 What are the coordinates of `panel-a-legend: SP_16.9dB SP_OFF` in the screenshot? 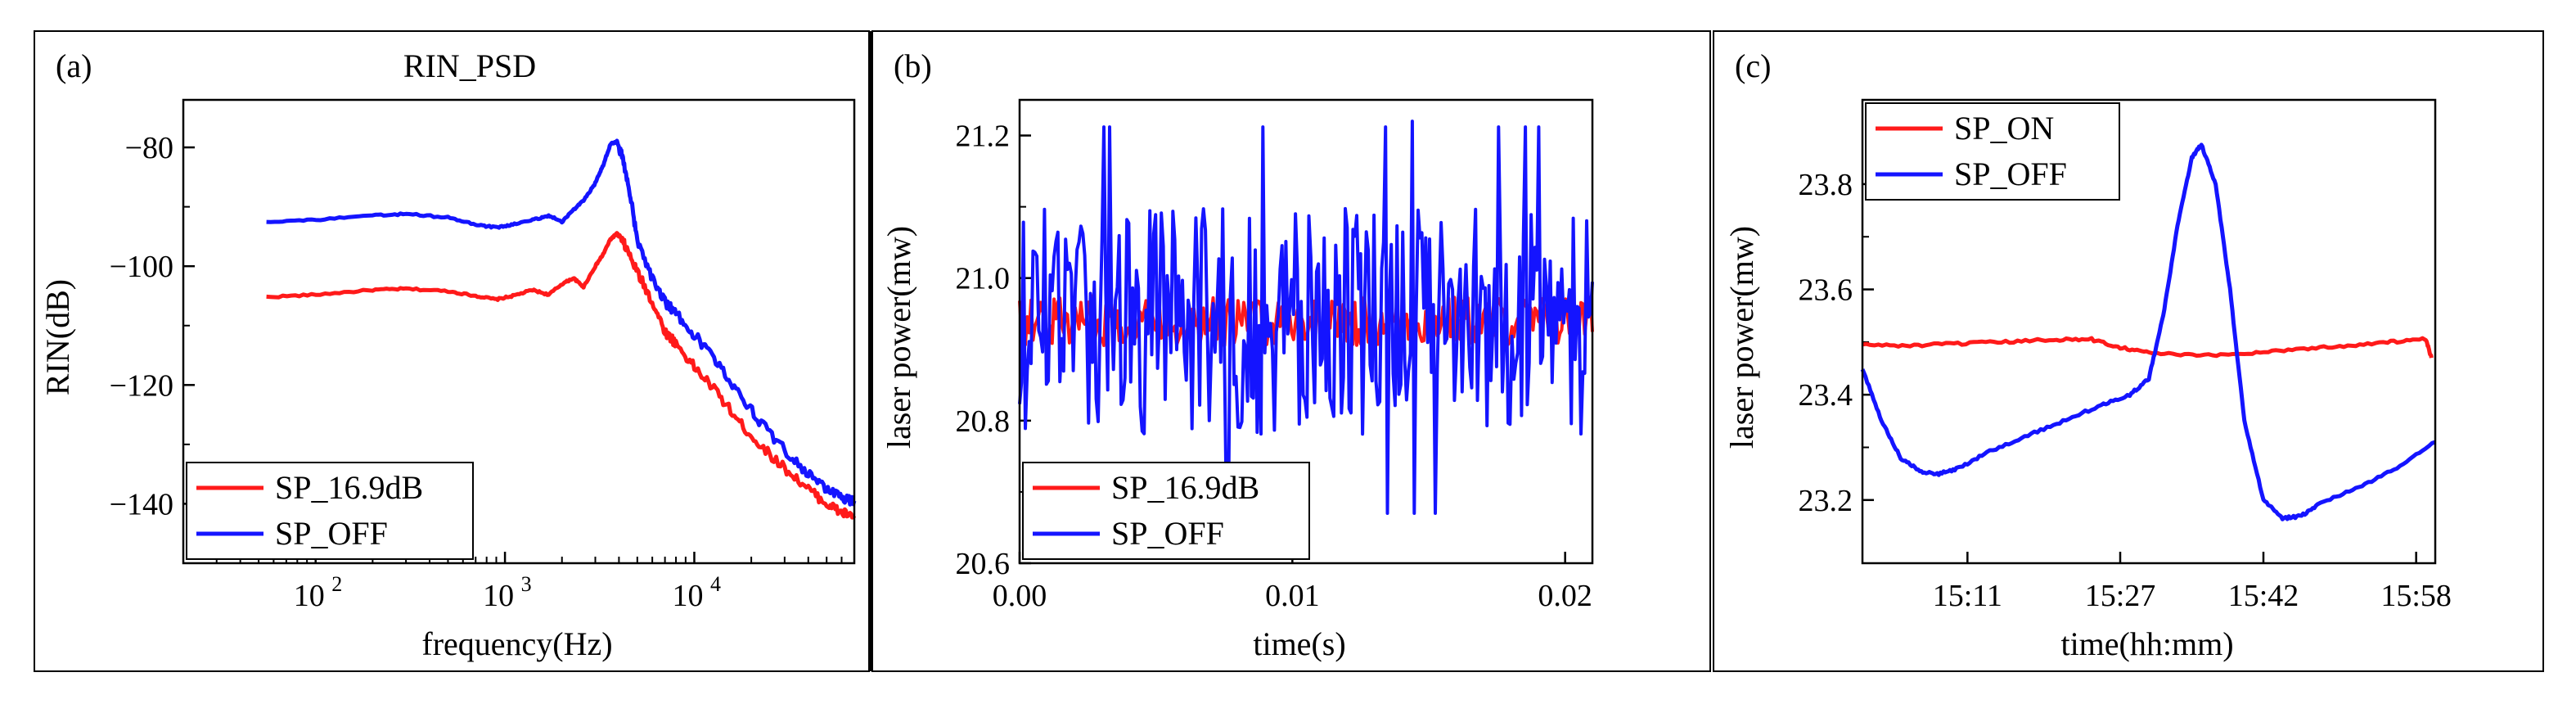 It's located at (330, 511).